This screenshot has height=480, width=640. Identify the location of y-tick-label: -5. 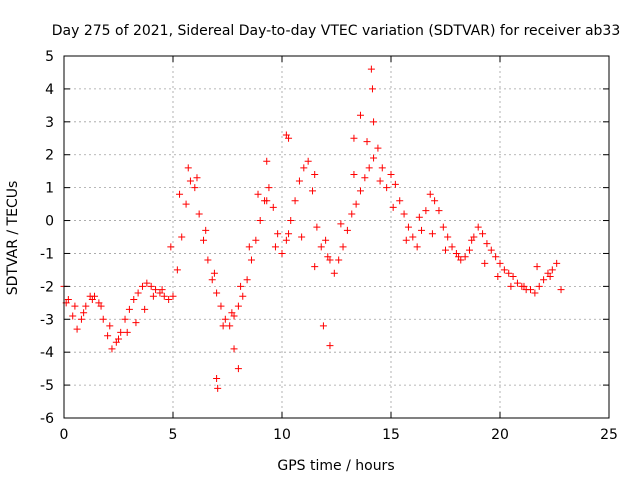
(47, 386).